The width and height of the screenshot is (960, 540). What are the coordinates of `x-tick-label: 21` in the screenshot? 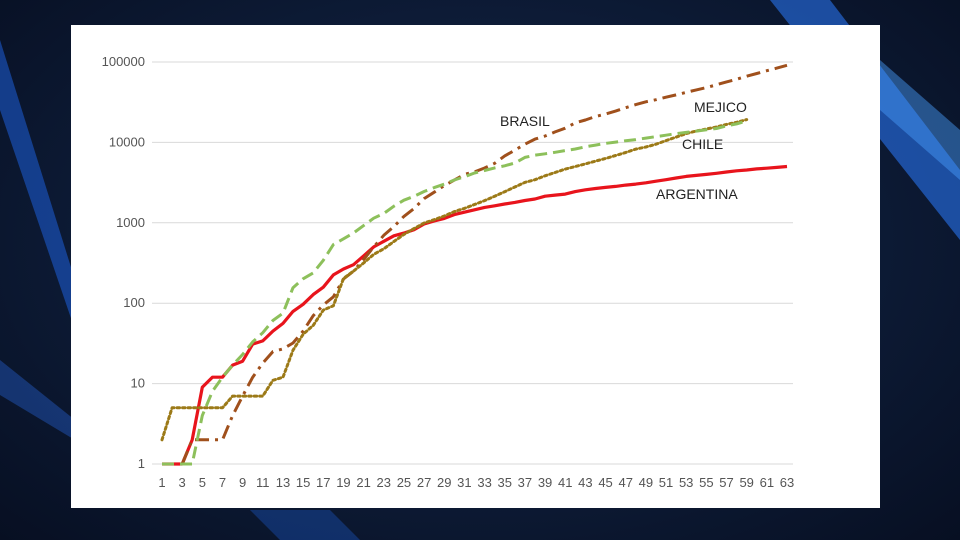 It's located at (363, 482).